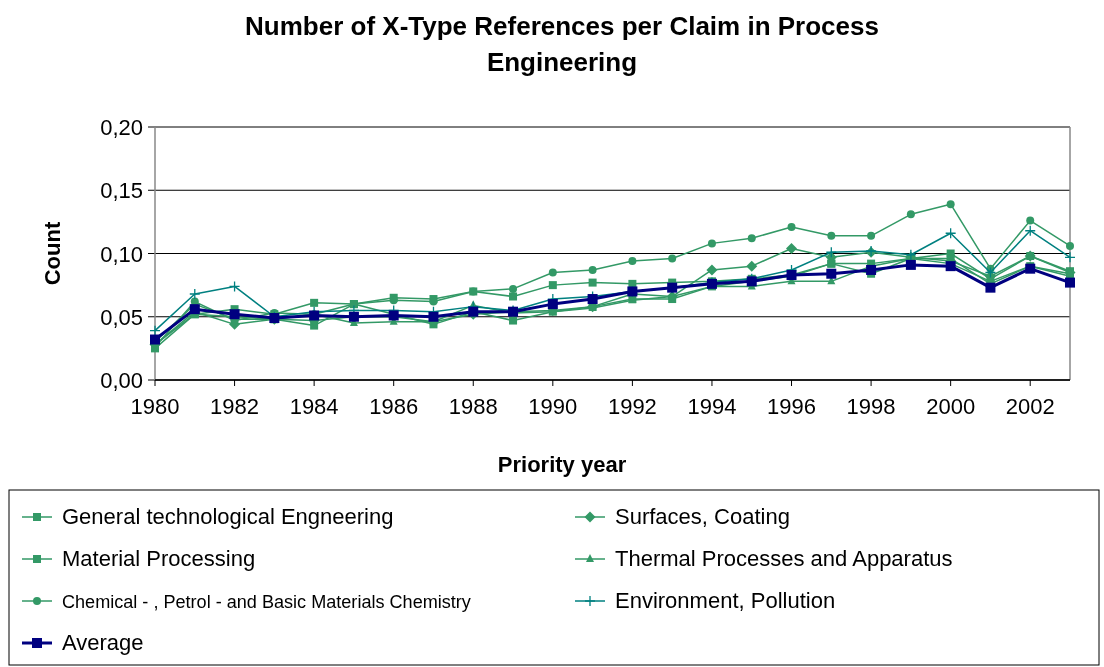 Image resolution: width=1104 pixels, height=667 pixels. Describe the element at coordinates (266, 602) in the screenshot. I see `legend-label: Chemical - , Petrol - and Basic Materials Chemistry` at that location.